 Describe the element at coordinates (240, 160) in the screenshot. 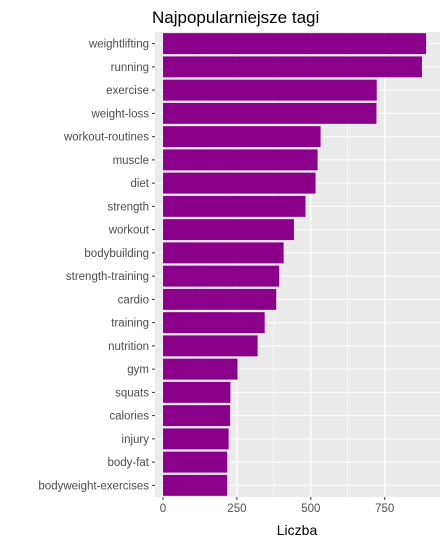

I see `bar-muscle` at that location.